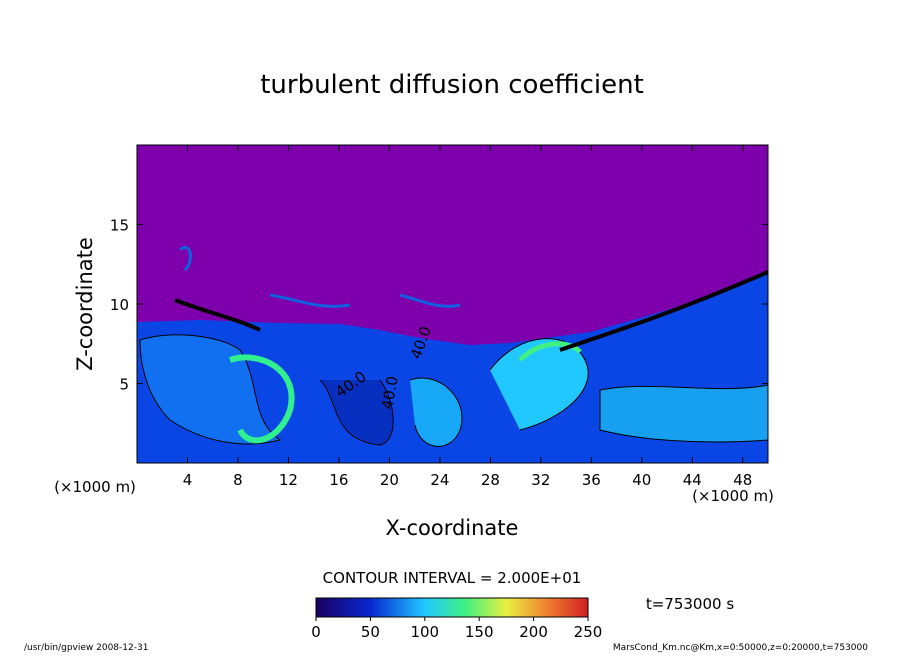 The width and height of the screenshot is (904, 658). Describe the element at coordinates (533, 632) in the screenshot. I see `colorbar-tick-label: 200` at that location.